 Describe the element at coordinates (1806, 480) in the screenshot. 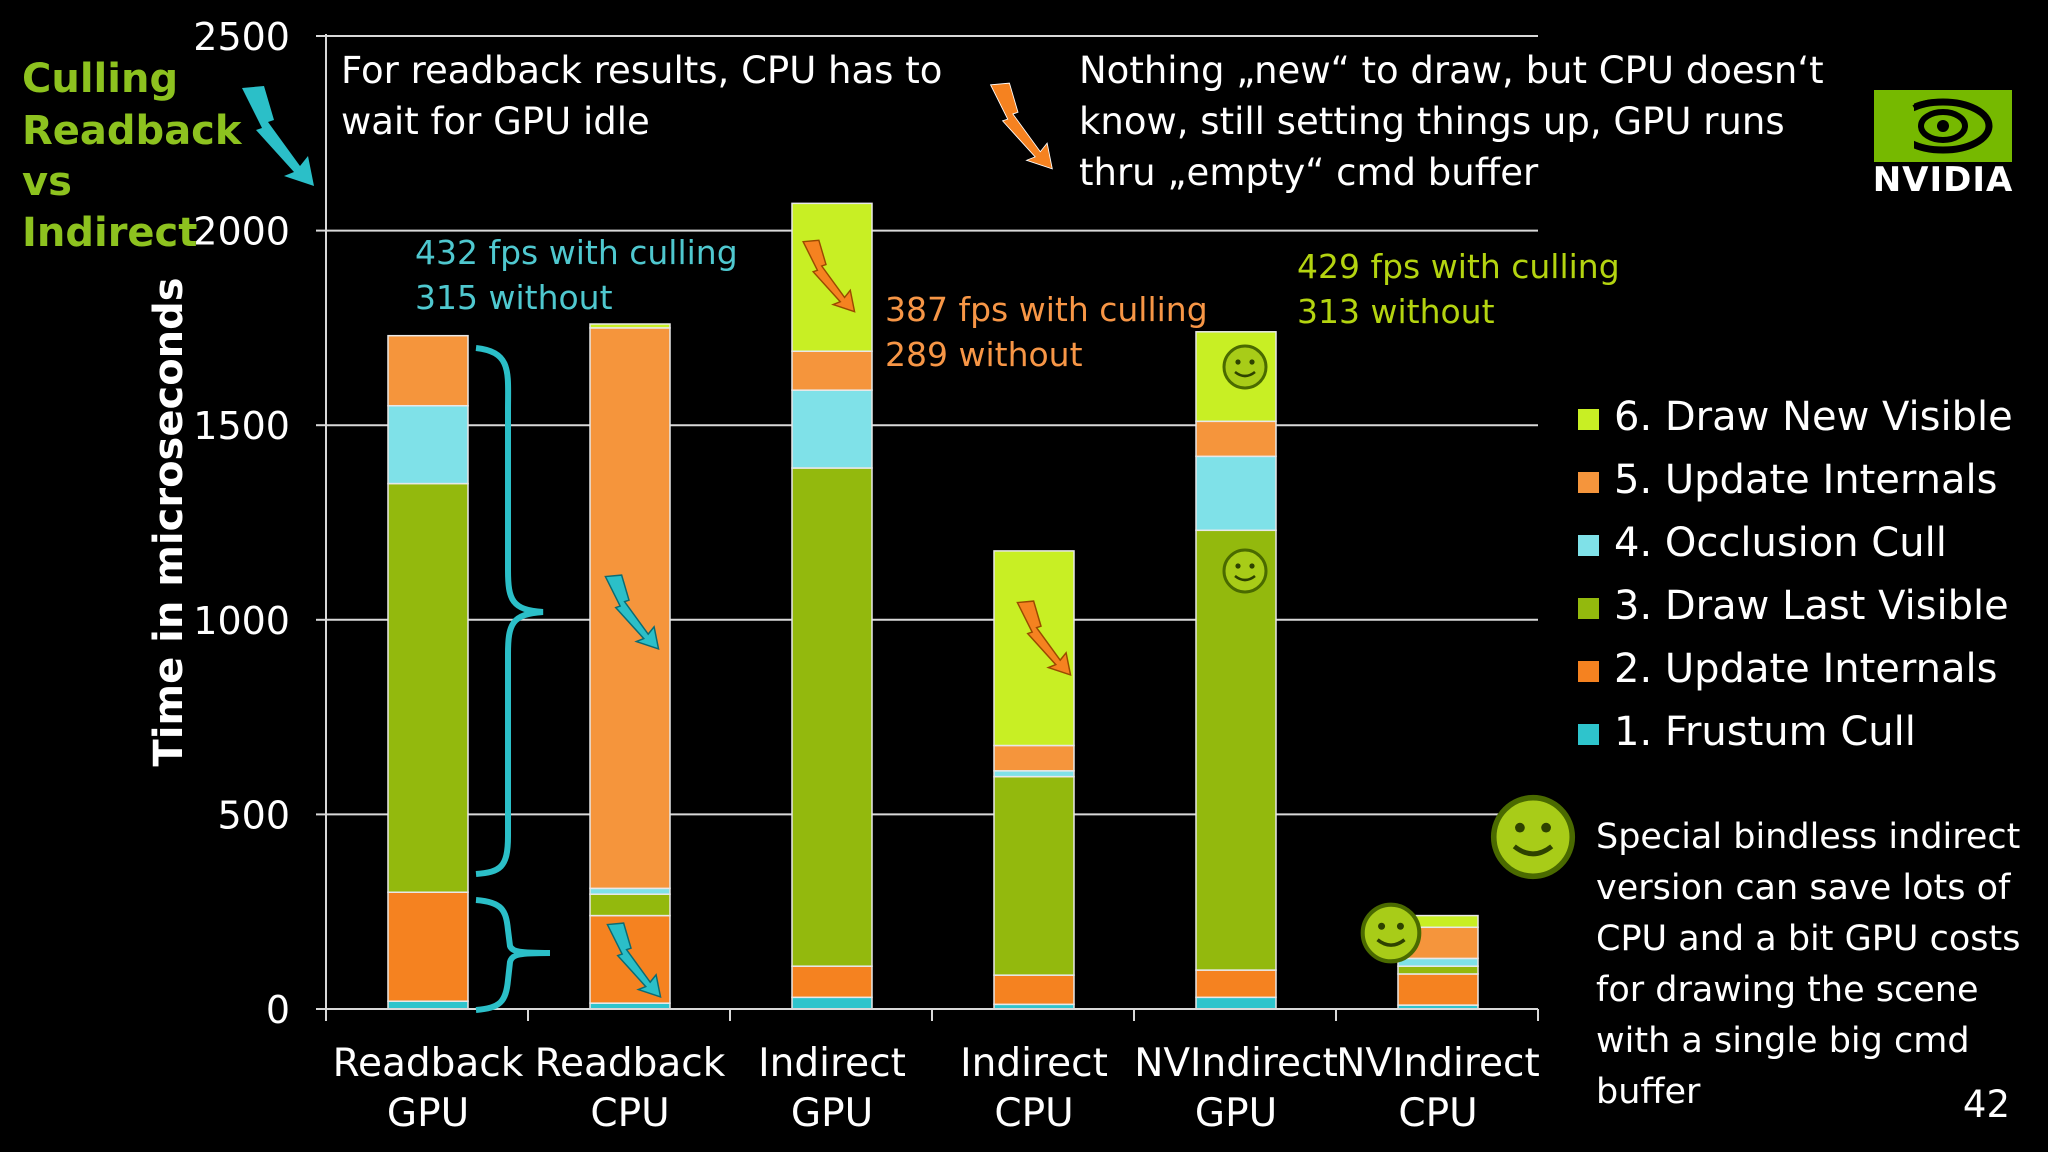

I see `legend-label: 5. Update Internals` at that location.